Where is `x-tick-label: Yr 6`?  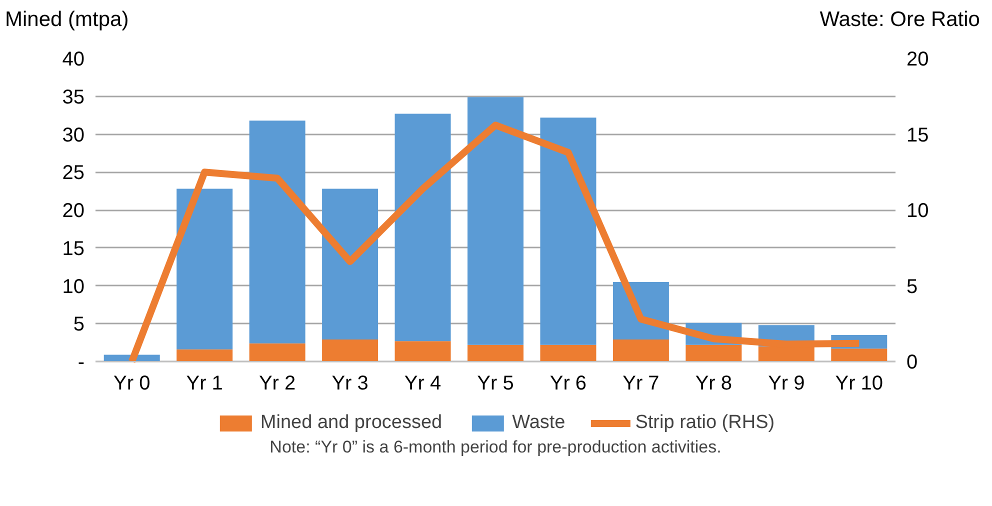 x-tick-label: Yr 6 is located at coordinates (568, 383).